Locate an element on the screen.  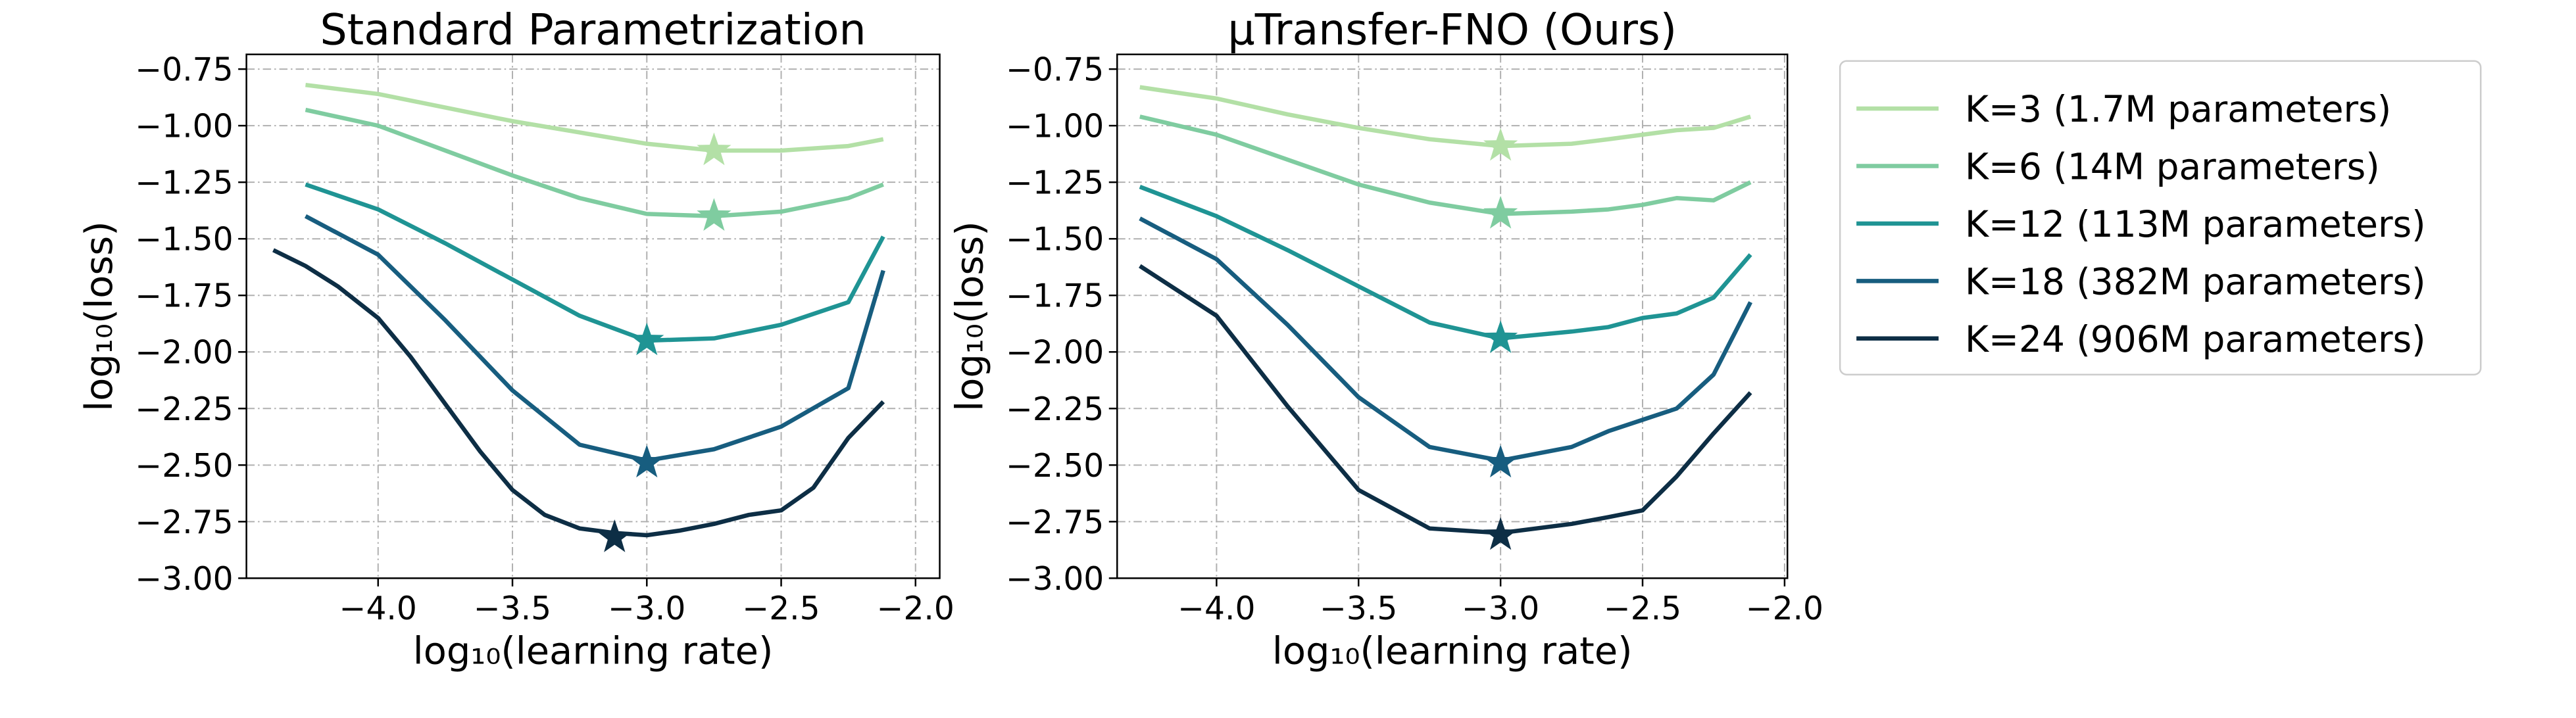
legend-frame is located at coordinates (2160, 217).